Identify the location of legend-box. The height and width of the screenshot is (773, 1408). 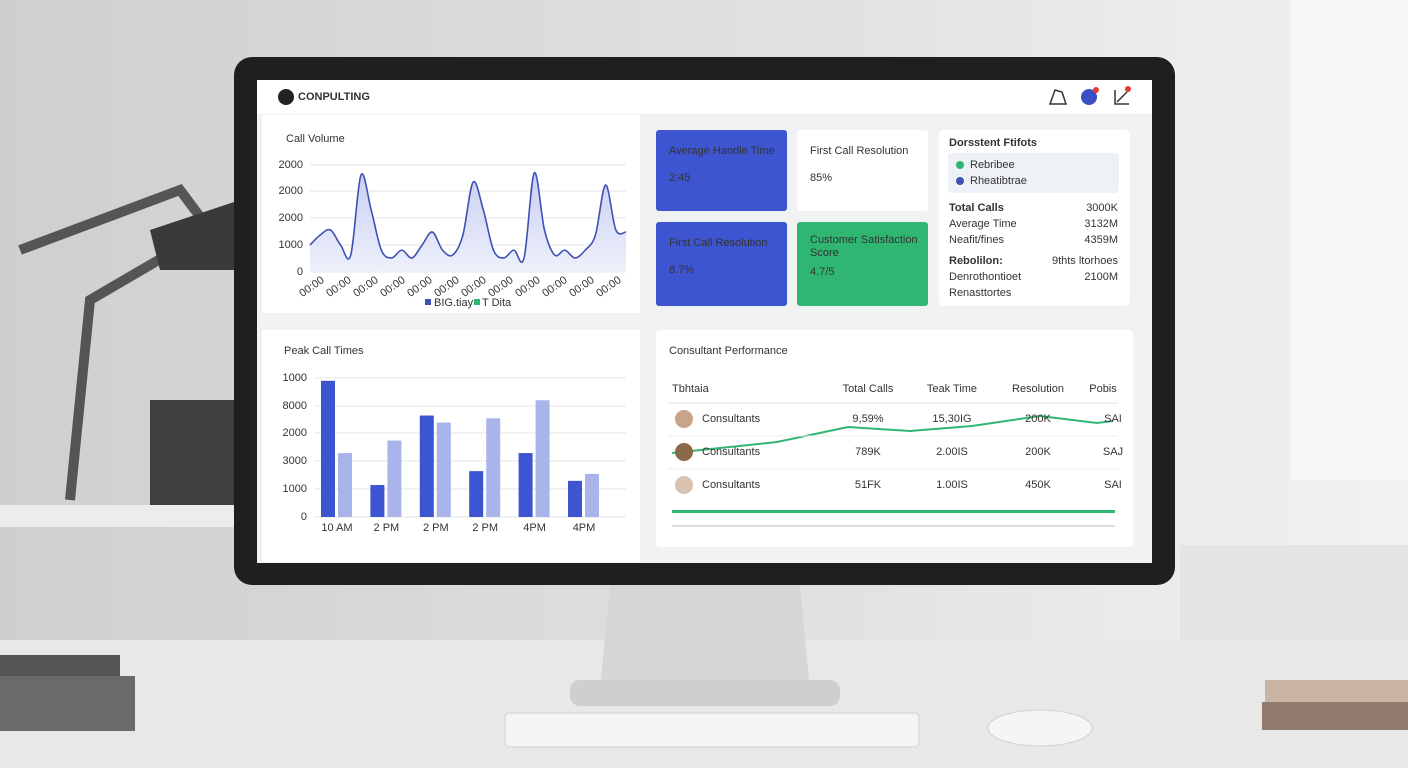
(1033, 173).